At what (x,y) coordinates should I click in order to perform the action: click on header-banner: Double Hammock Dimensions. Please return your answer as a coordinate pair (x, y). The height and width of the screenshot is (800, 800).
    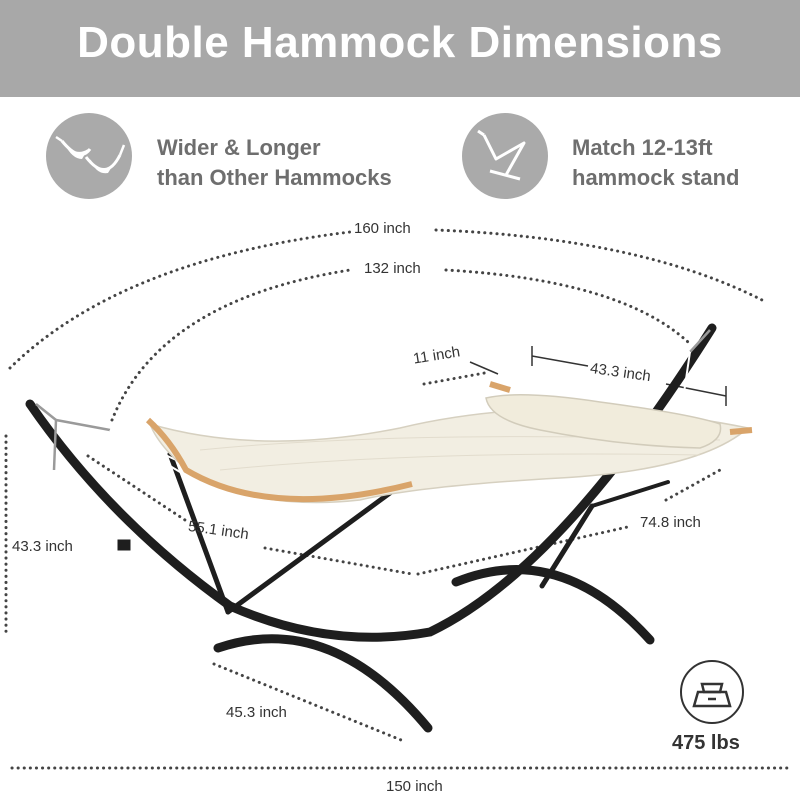
    Looking at the image, I should click on (400, 48).